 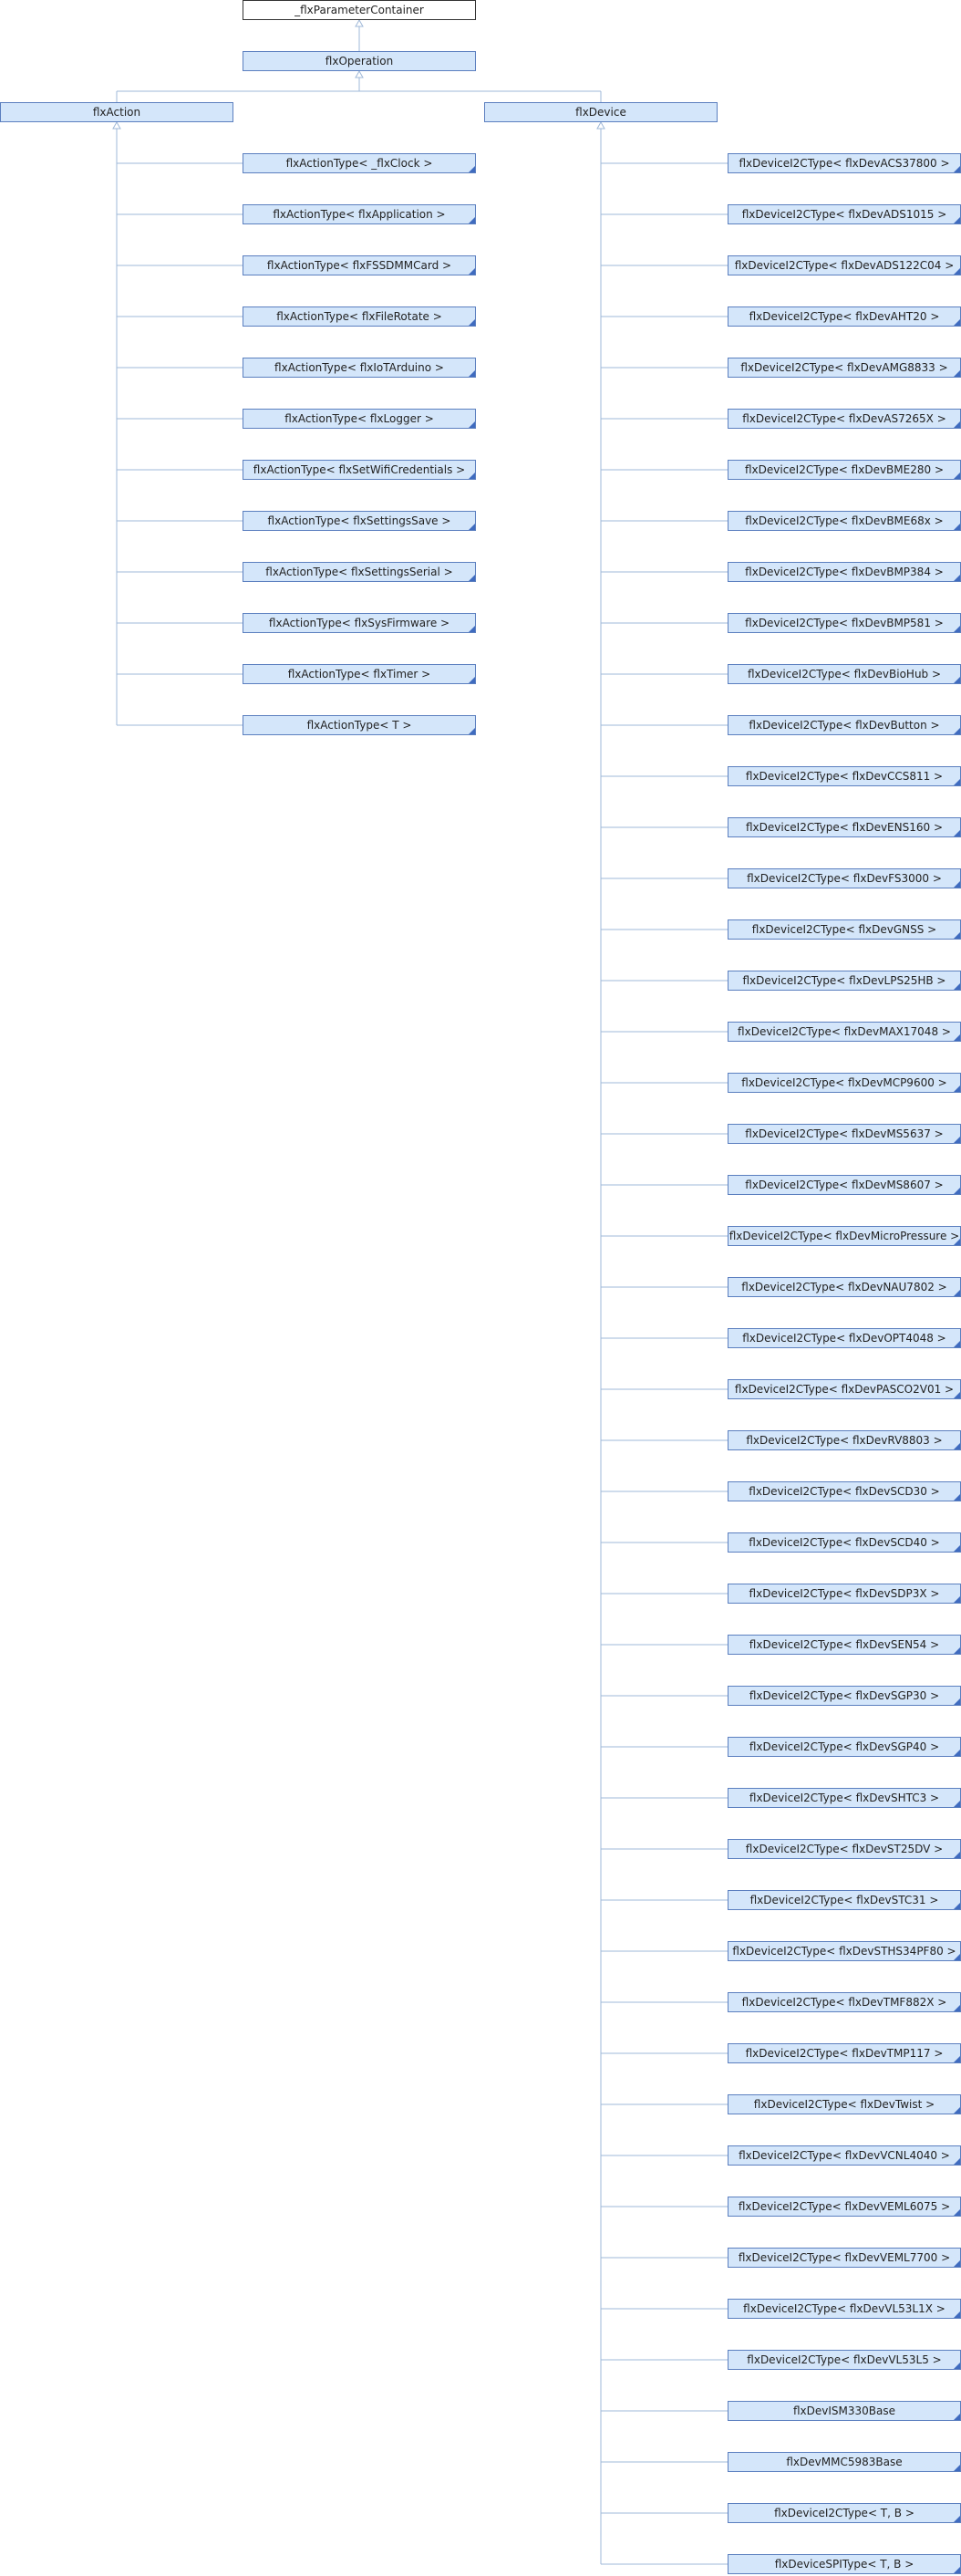 I want to click on node-device-child-flxdevicei2ctype-flxdevads122c04: flxDeviceI2CType< flxDevADS122C04 >, so click(x=844, y=265).